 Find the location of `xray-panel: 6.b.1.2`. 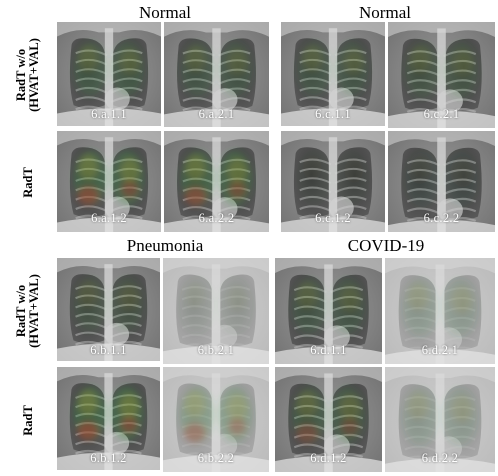

xray-panel: 6.b.1.2 is located at coordinates (108, 419).